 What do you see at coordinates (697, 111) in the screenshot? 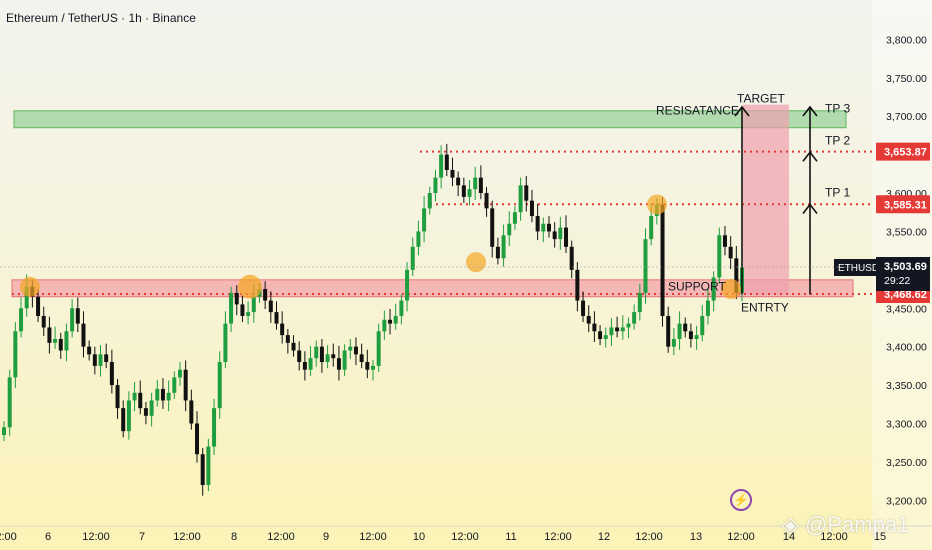
I see `resistance-label: RESISATANCE` at bounding box center [697, 111].